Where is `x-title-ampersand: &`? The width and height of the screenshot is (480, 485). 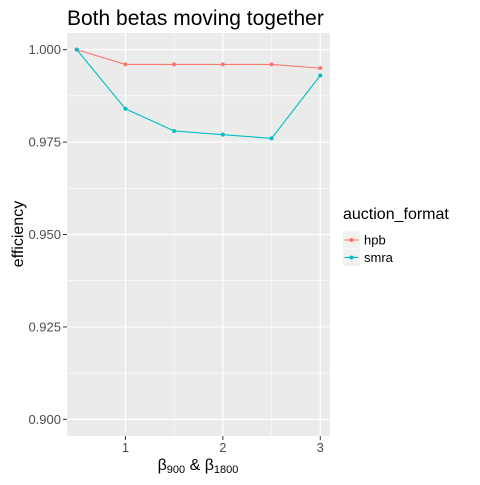 x-title-ampersand: & is located at coordinates (195, 465).